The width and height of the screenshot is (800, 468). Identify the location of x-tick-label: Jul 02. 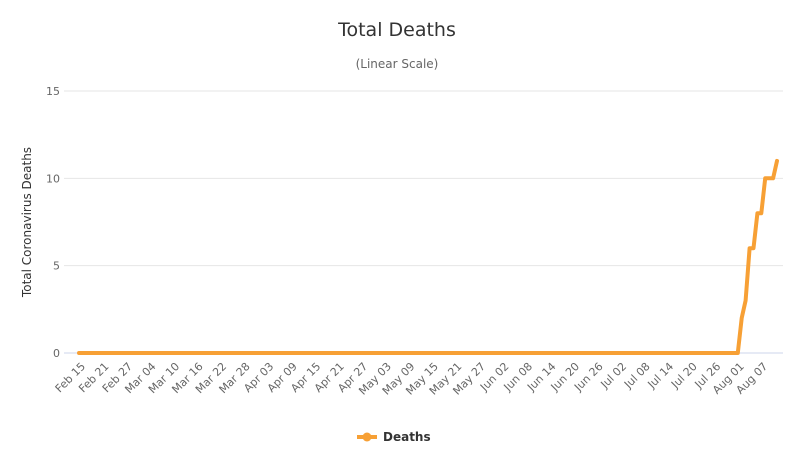
(614, 376).